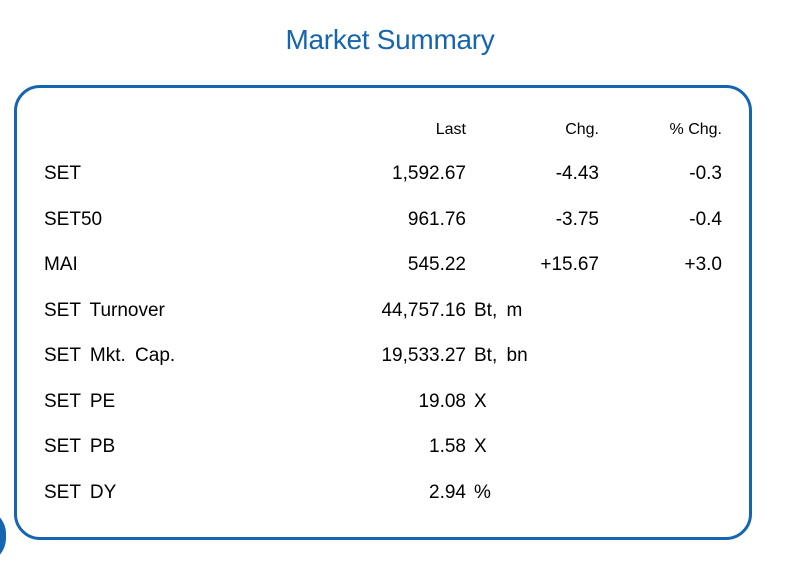  Describe the element at coordinates (436, 264) in the screenshot. I see `row-last: 545.22` at that location.